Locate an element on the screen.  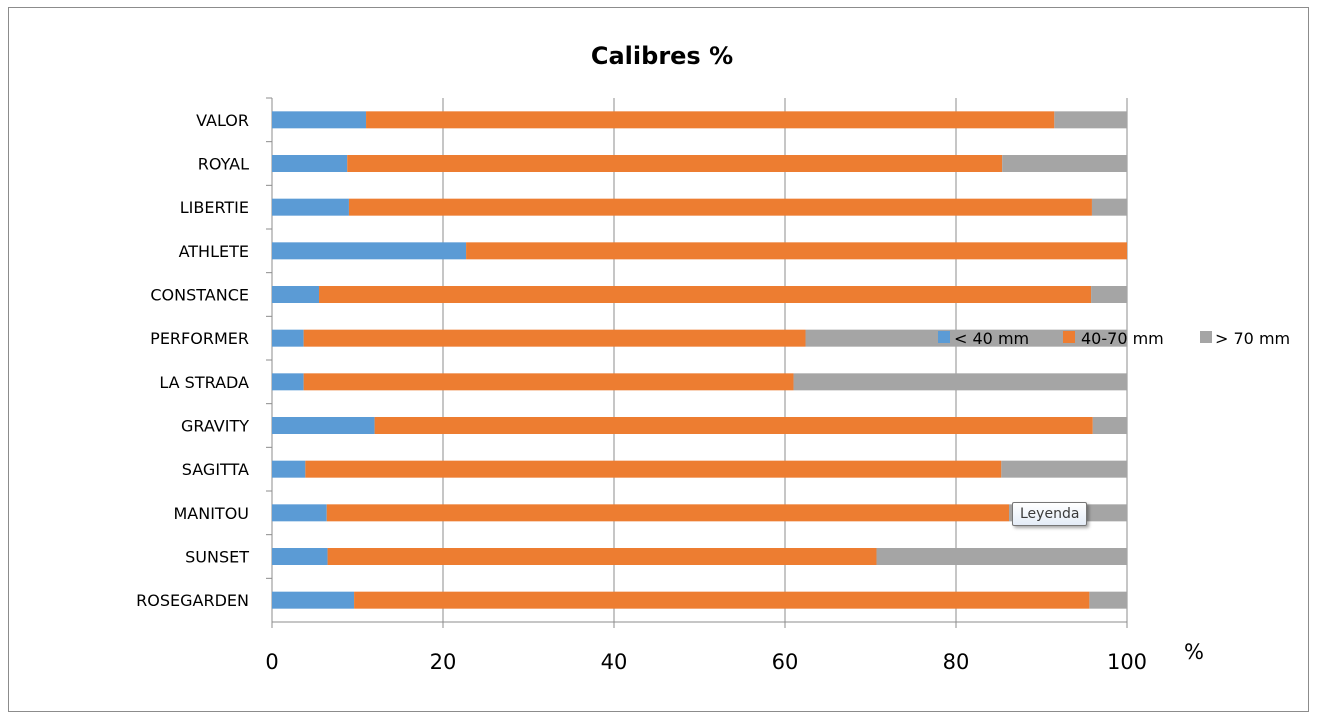
x-tick-label: 80 is located at coordinates (956, 662).